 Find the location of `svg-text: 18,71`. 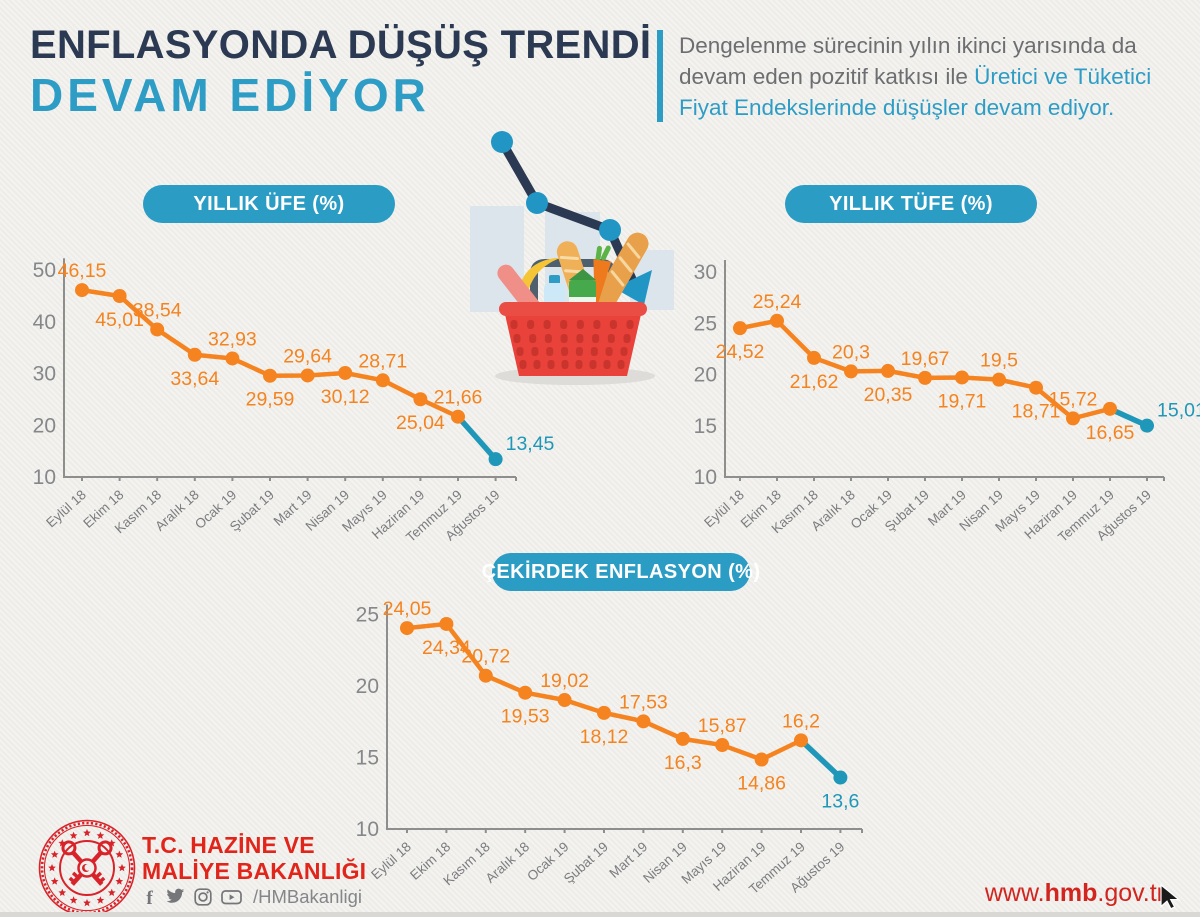

svg-text: 18,71 is located at coordinates (1036, 412).